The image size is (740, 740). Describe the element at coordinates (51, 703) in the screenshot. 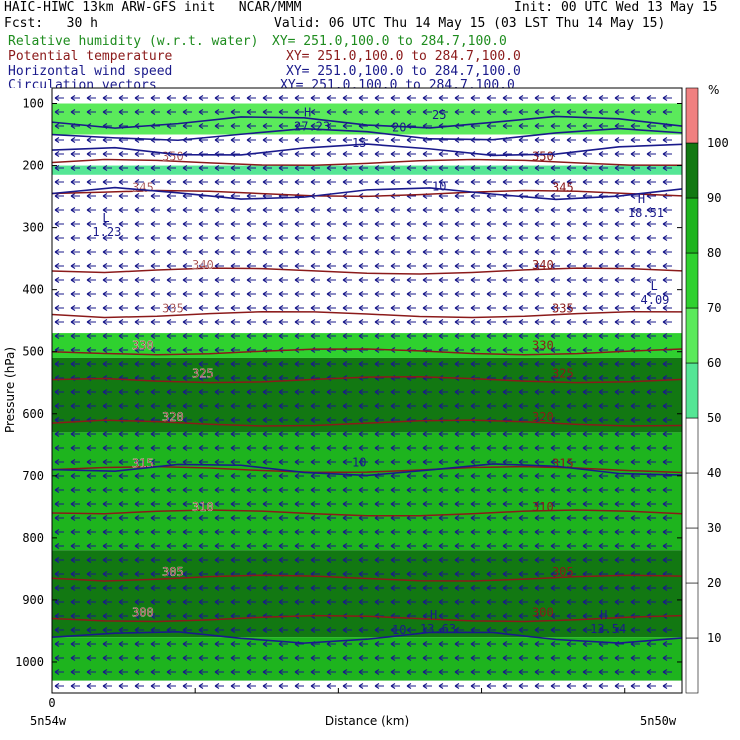

I see `x-tick-label-0: 0` at that location.